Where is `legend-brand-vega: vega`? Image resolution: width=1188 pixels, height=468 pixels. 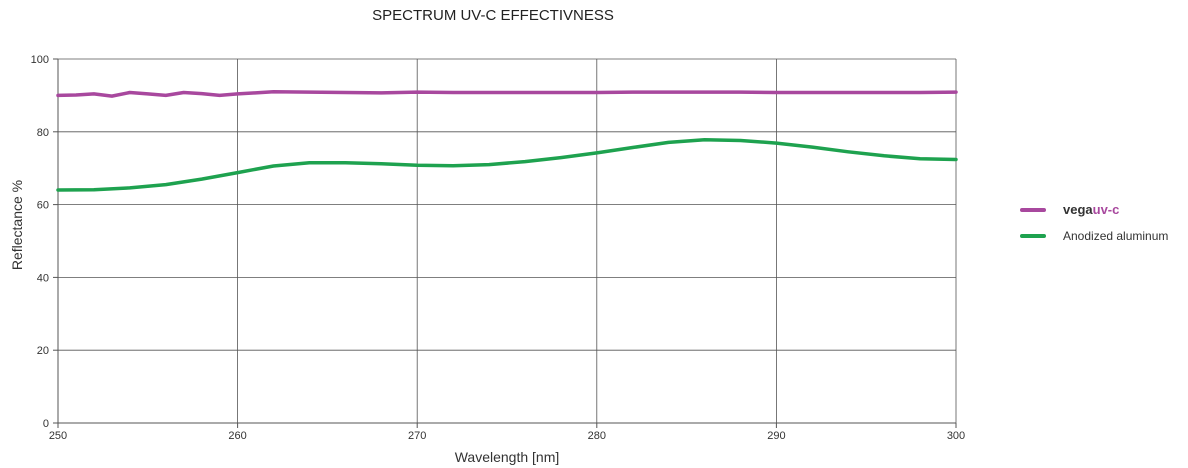 legend-brand-vega: vega is located at coordinates (1078, 209).